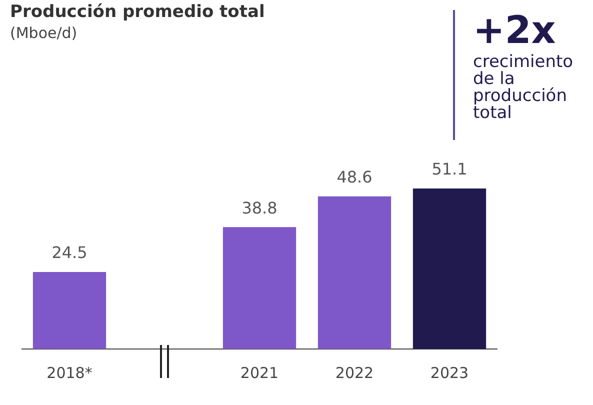  I want to click on text: +2x, so click(515, 30).